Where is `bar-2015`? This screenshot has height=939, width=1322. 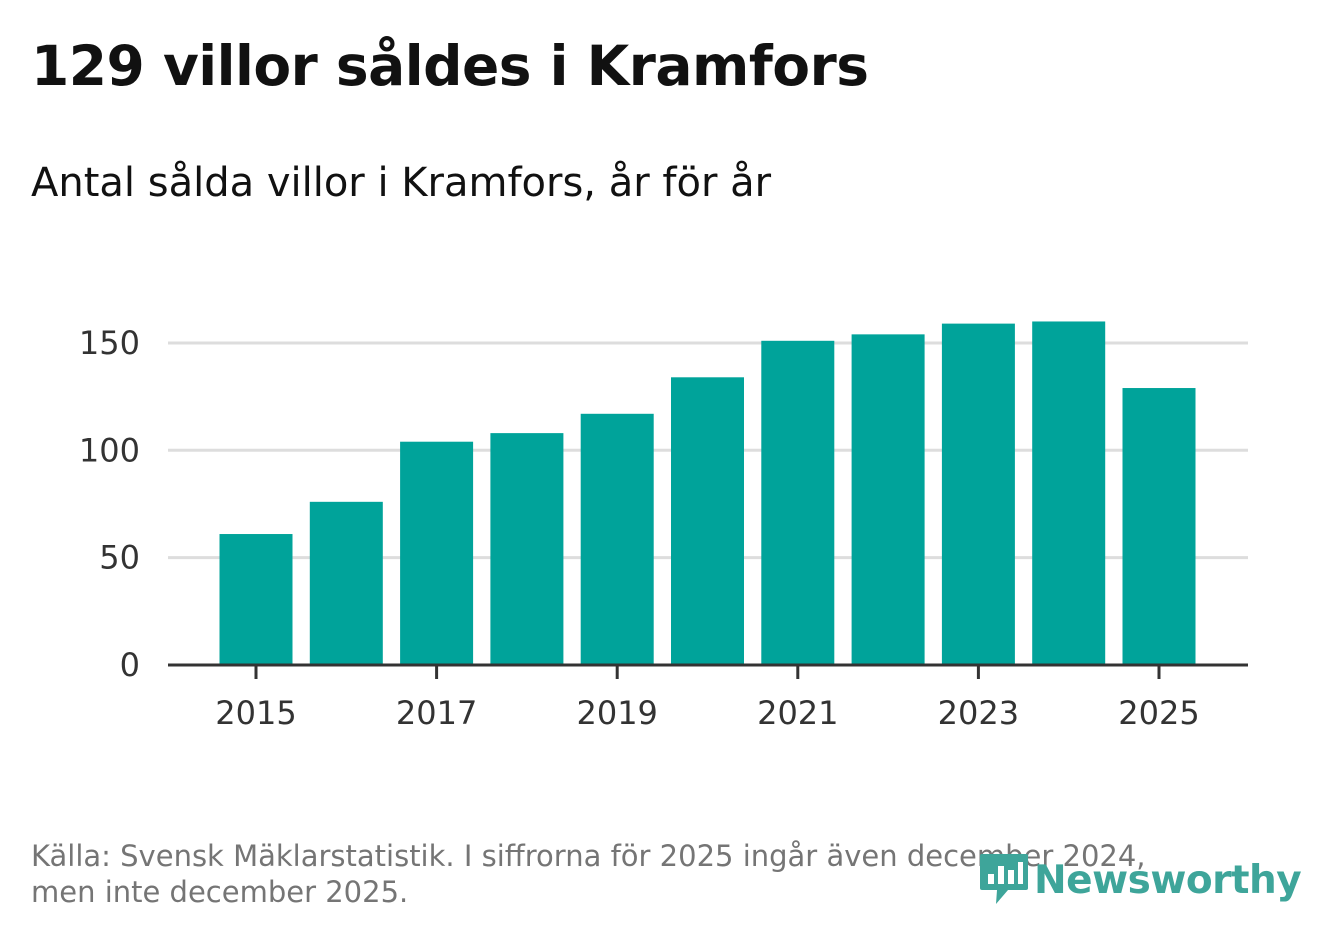
bar-2015 is located at coordinates (256, 599).